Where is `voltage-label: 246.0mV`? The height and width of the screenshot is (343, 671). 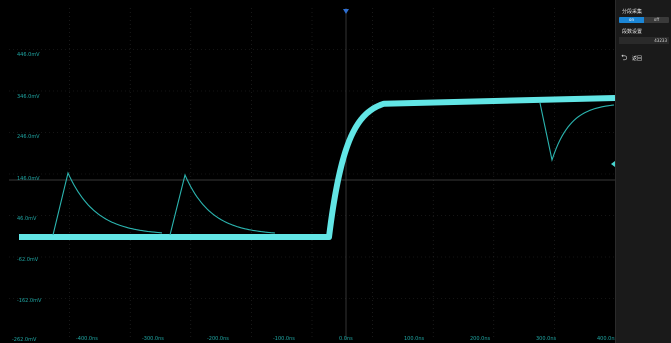
voltage-label: 246.0mV is located at coordinates (28, 137).